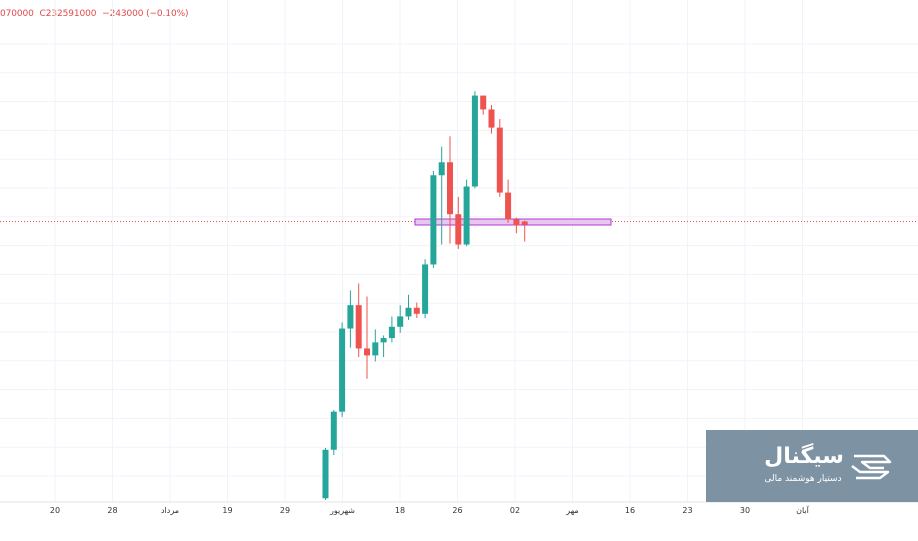 The width and height of the screenshot is (918, 541). Describe the element at coordinates (68, 14) in the screenshot. I see `close-value: C232591000` at that location.